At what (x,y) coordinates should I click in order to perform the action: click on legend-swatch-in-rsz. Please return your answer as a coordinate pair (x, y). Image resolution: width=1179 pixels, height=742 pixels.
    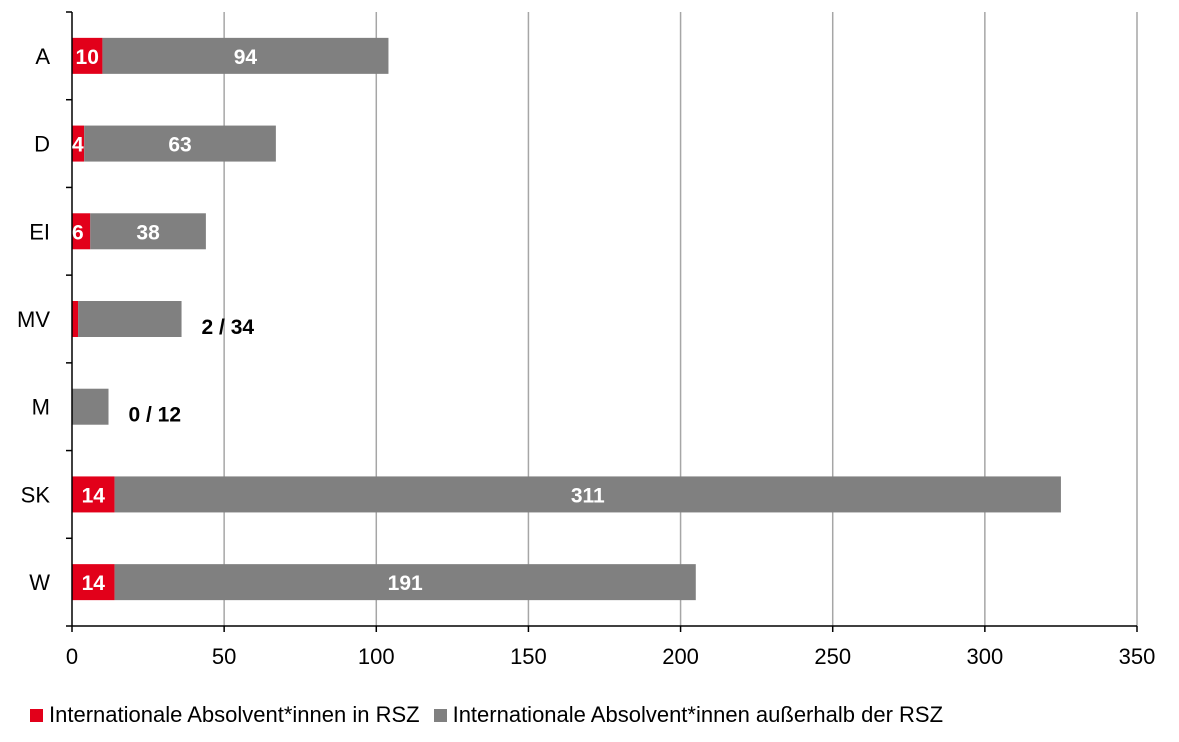
    Looking at the image, I should click on (36, 715).